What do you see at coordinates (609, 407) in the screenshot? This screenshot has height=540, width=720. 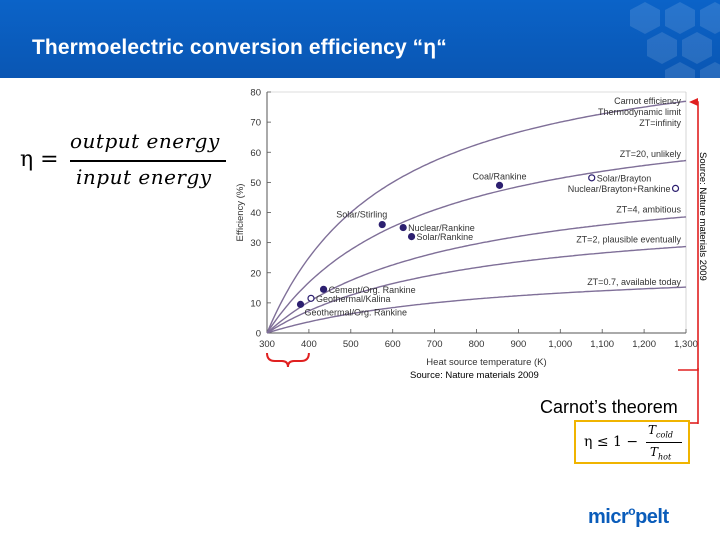 I see `carnot-theorem-title: Carnot’s theorem` at bounding box center [609, 407].